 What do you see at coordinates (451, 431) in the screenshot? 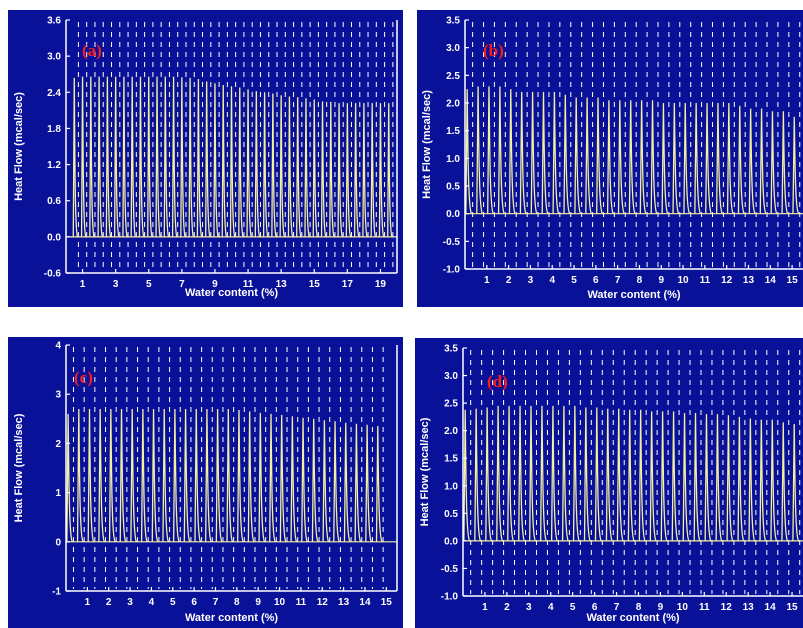
I see `y-tick-label: 2.0` at bounding box center [451, 431].